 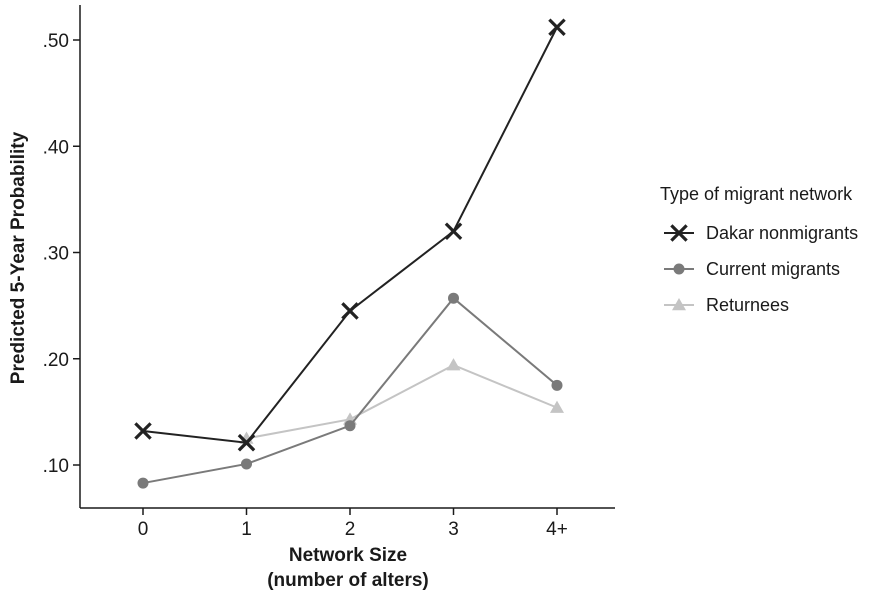 I want to click on legend-marker-dakar-nonmigrants, so click(x=679, y=233).